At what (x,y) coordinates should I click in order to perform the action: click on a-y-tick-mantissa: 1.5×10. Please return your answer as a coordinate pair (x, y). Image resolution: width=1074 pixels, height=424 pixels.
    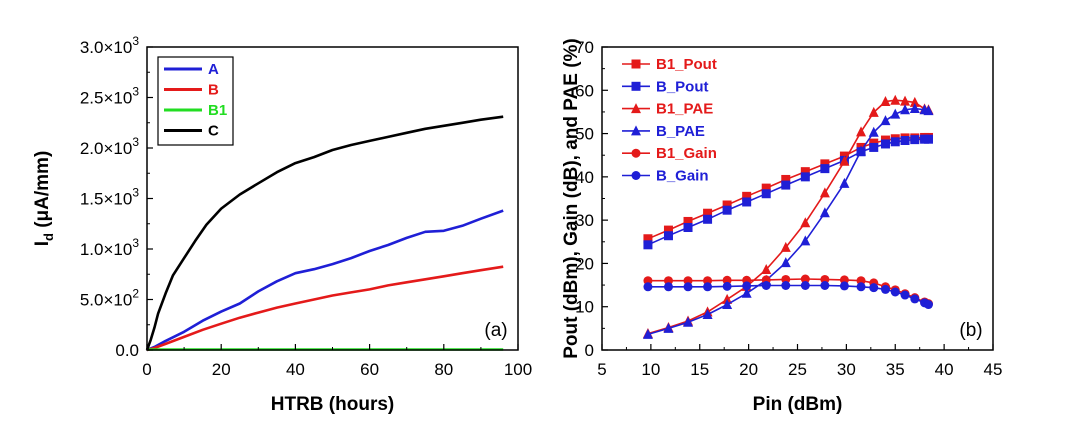
    Looking at the image, I should click on (106, 199).